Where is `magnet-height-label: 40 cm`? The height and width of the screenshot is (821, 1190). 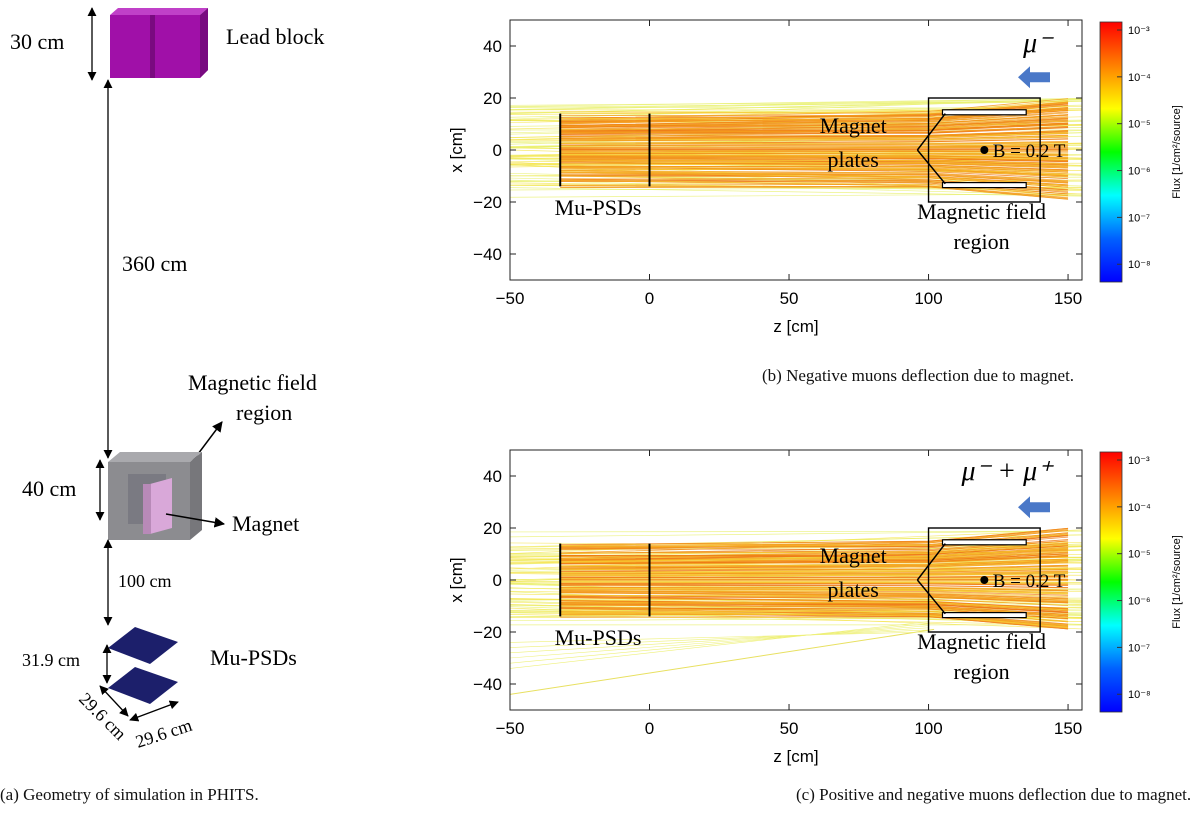
magnet-height-label: 40 cm is located at coordinates (49, 488).